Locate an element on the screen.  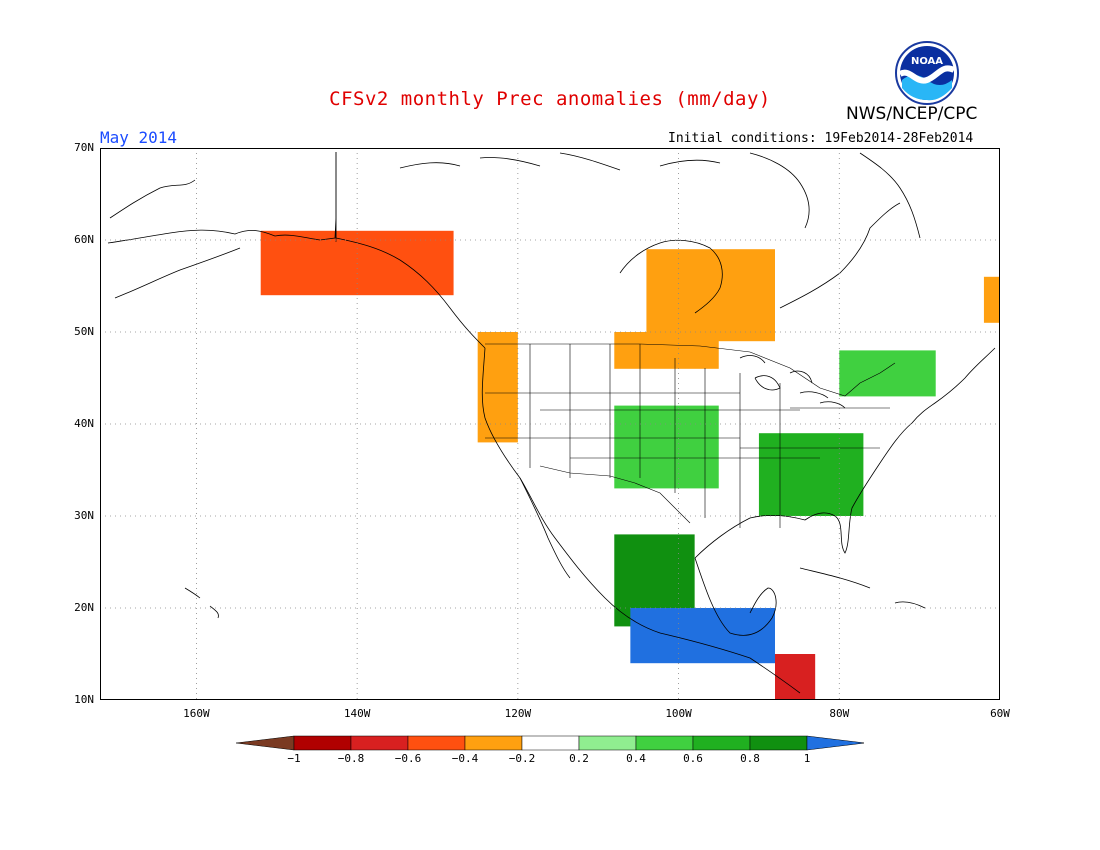
colorbar is located at coordinates (550, 743).